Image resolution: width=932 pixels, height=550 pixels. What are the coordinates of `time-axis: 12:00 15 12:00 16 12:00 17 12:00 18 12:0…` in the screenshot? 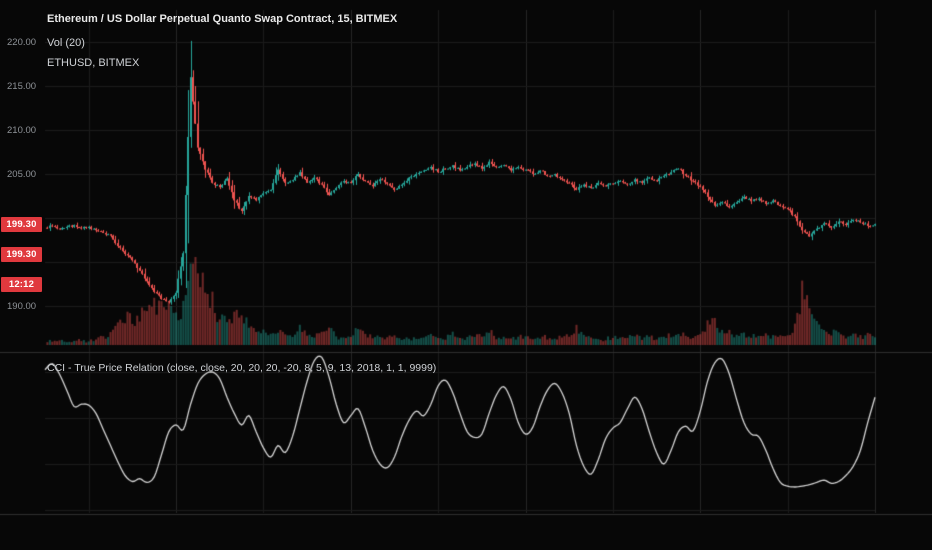 It's located at (466, 532).